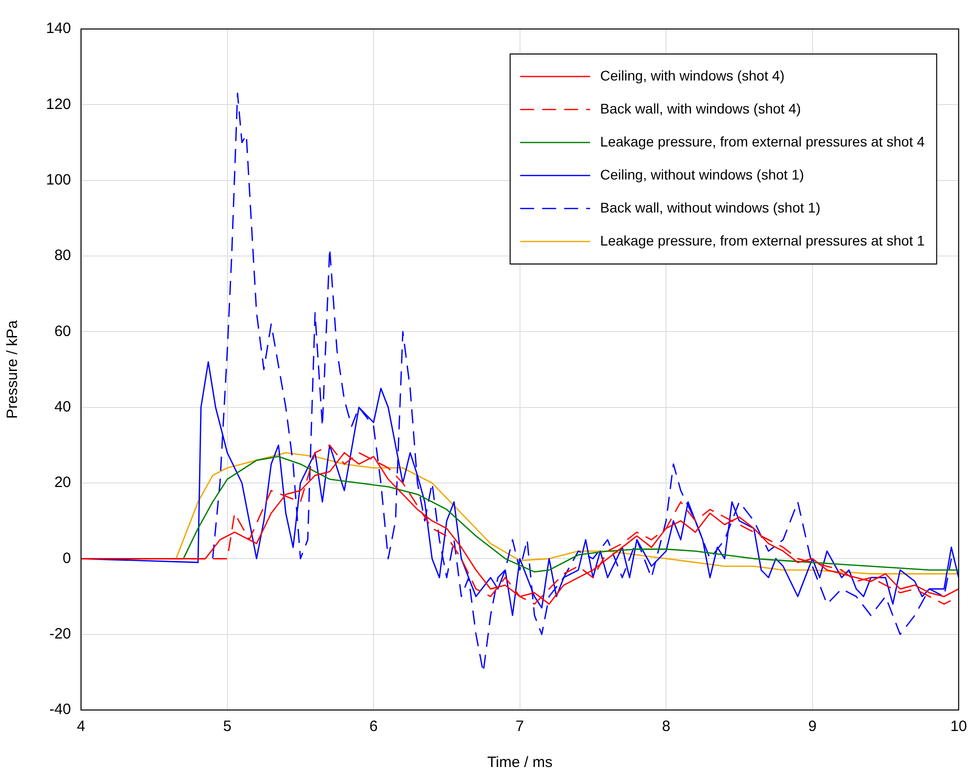 This screenshot has width=975, height=776. I want to click on legend-label: Leakage pressure, from external pressures at shot 1, so click(762, 240).